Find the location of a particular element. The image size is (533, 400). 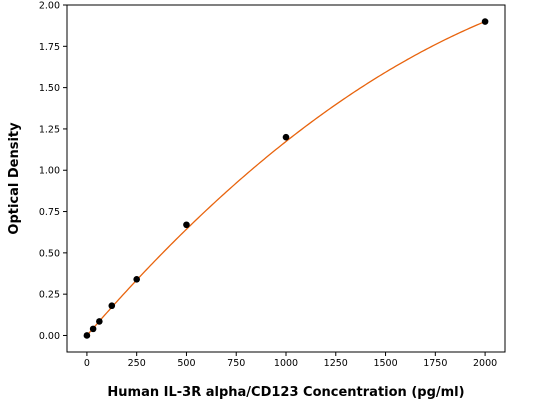

y-tick-label: 0.50 is located at coordinates (49, 253).